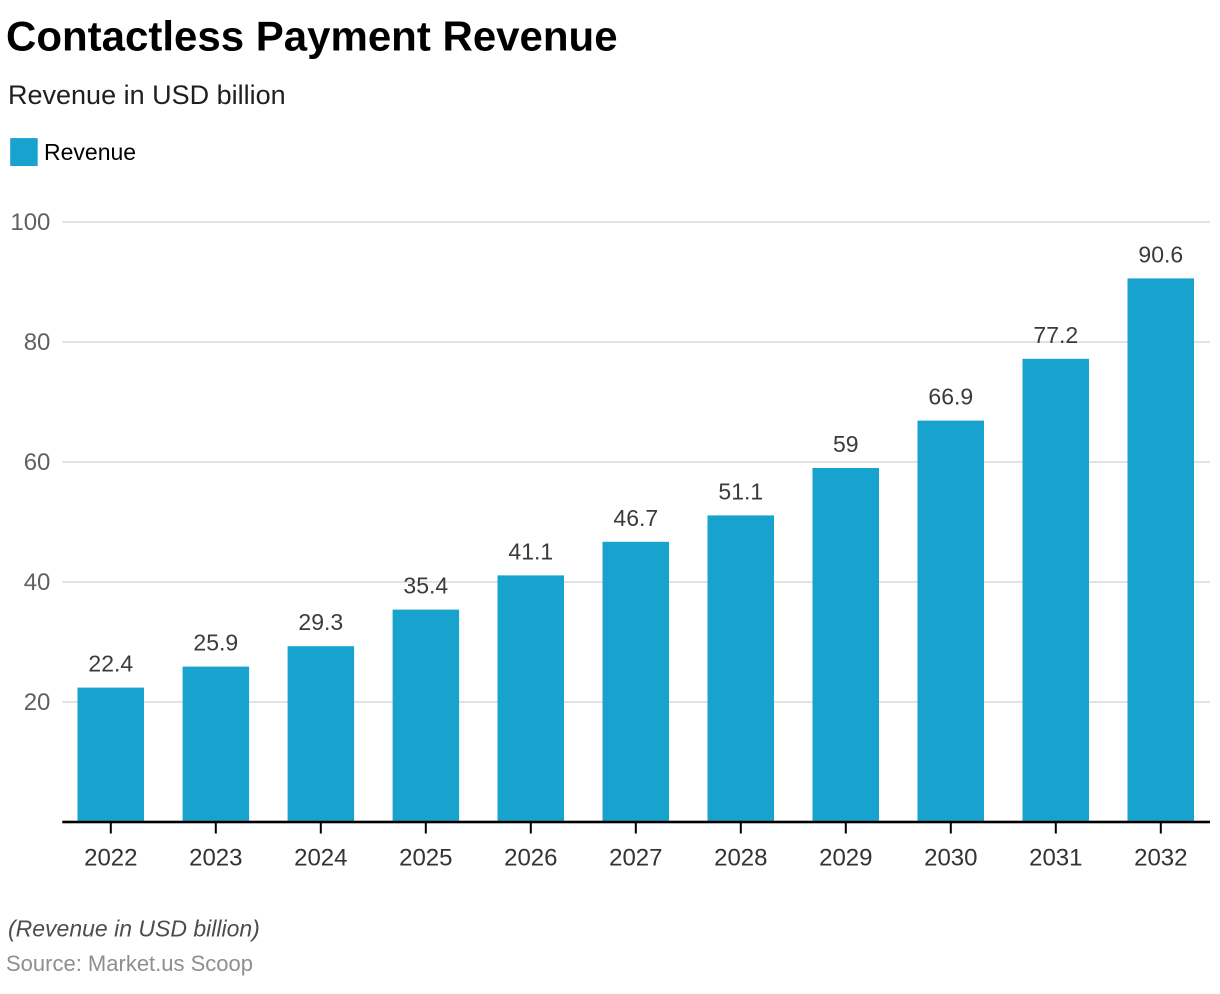  I want to click on svg-text: 60, so click(37, 462).